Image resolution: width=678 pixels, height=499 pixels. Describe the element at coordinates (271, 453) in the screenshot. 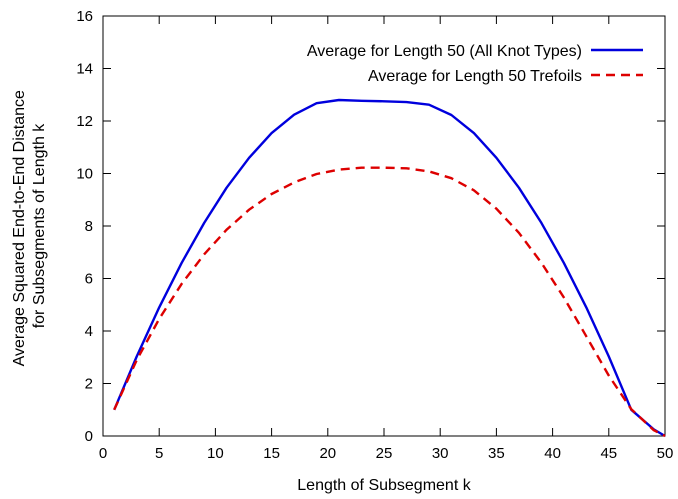

I see `x-tick-label: 15` at that location.